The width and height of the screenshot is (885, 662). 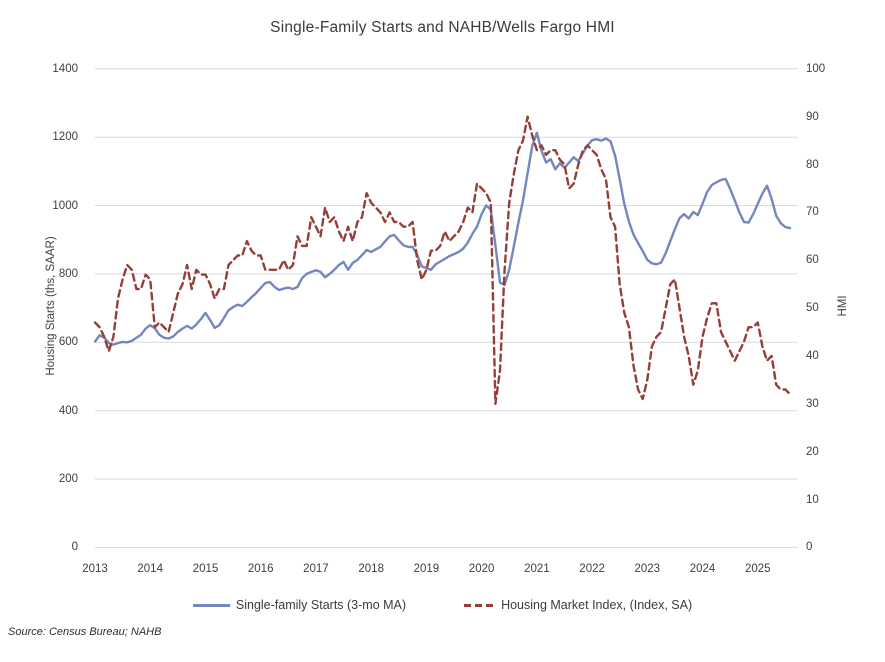 I want to click on x-axis-tick: 2020, so click(x=481, y=569).